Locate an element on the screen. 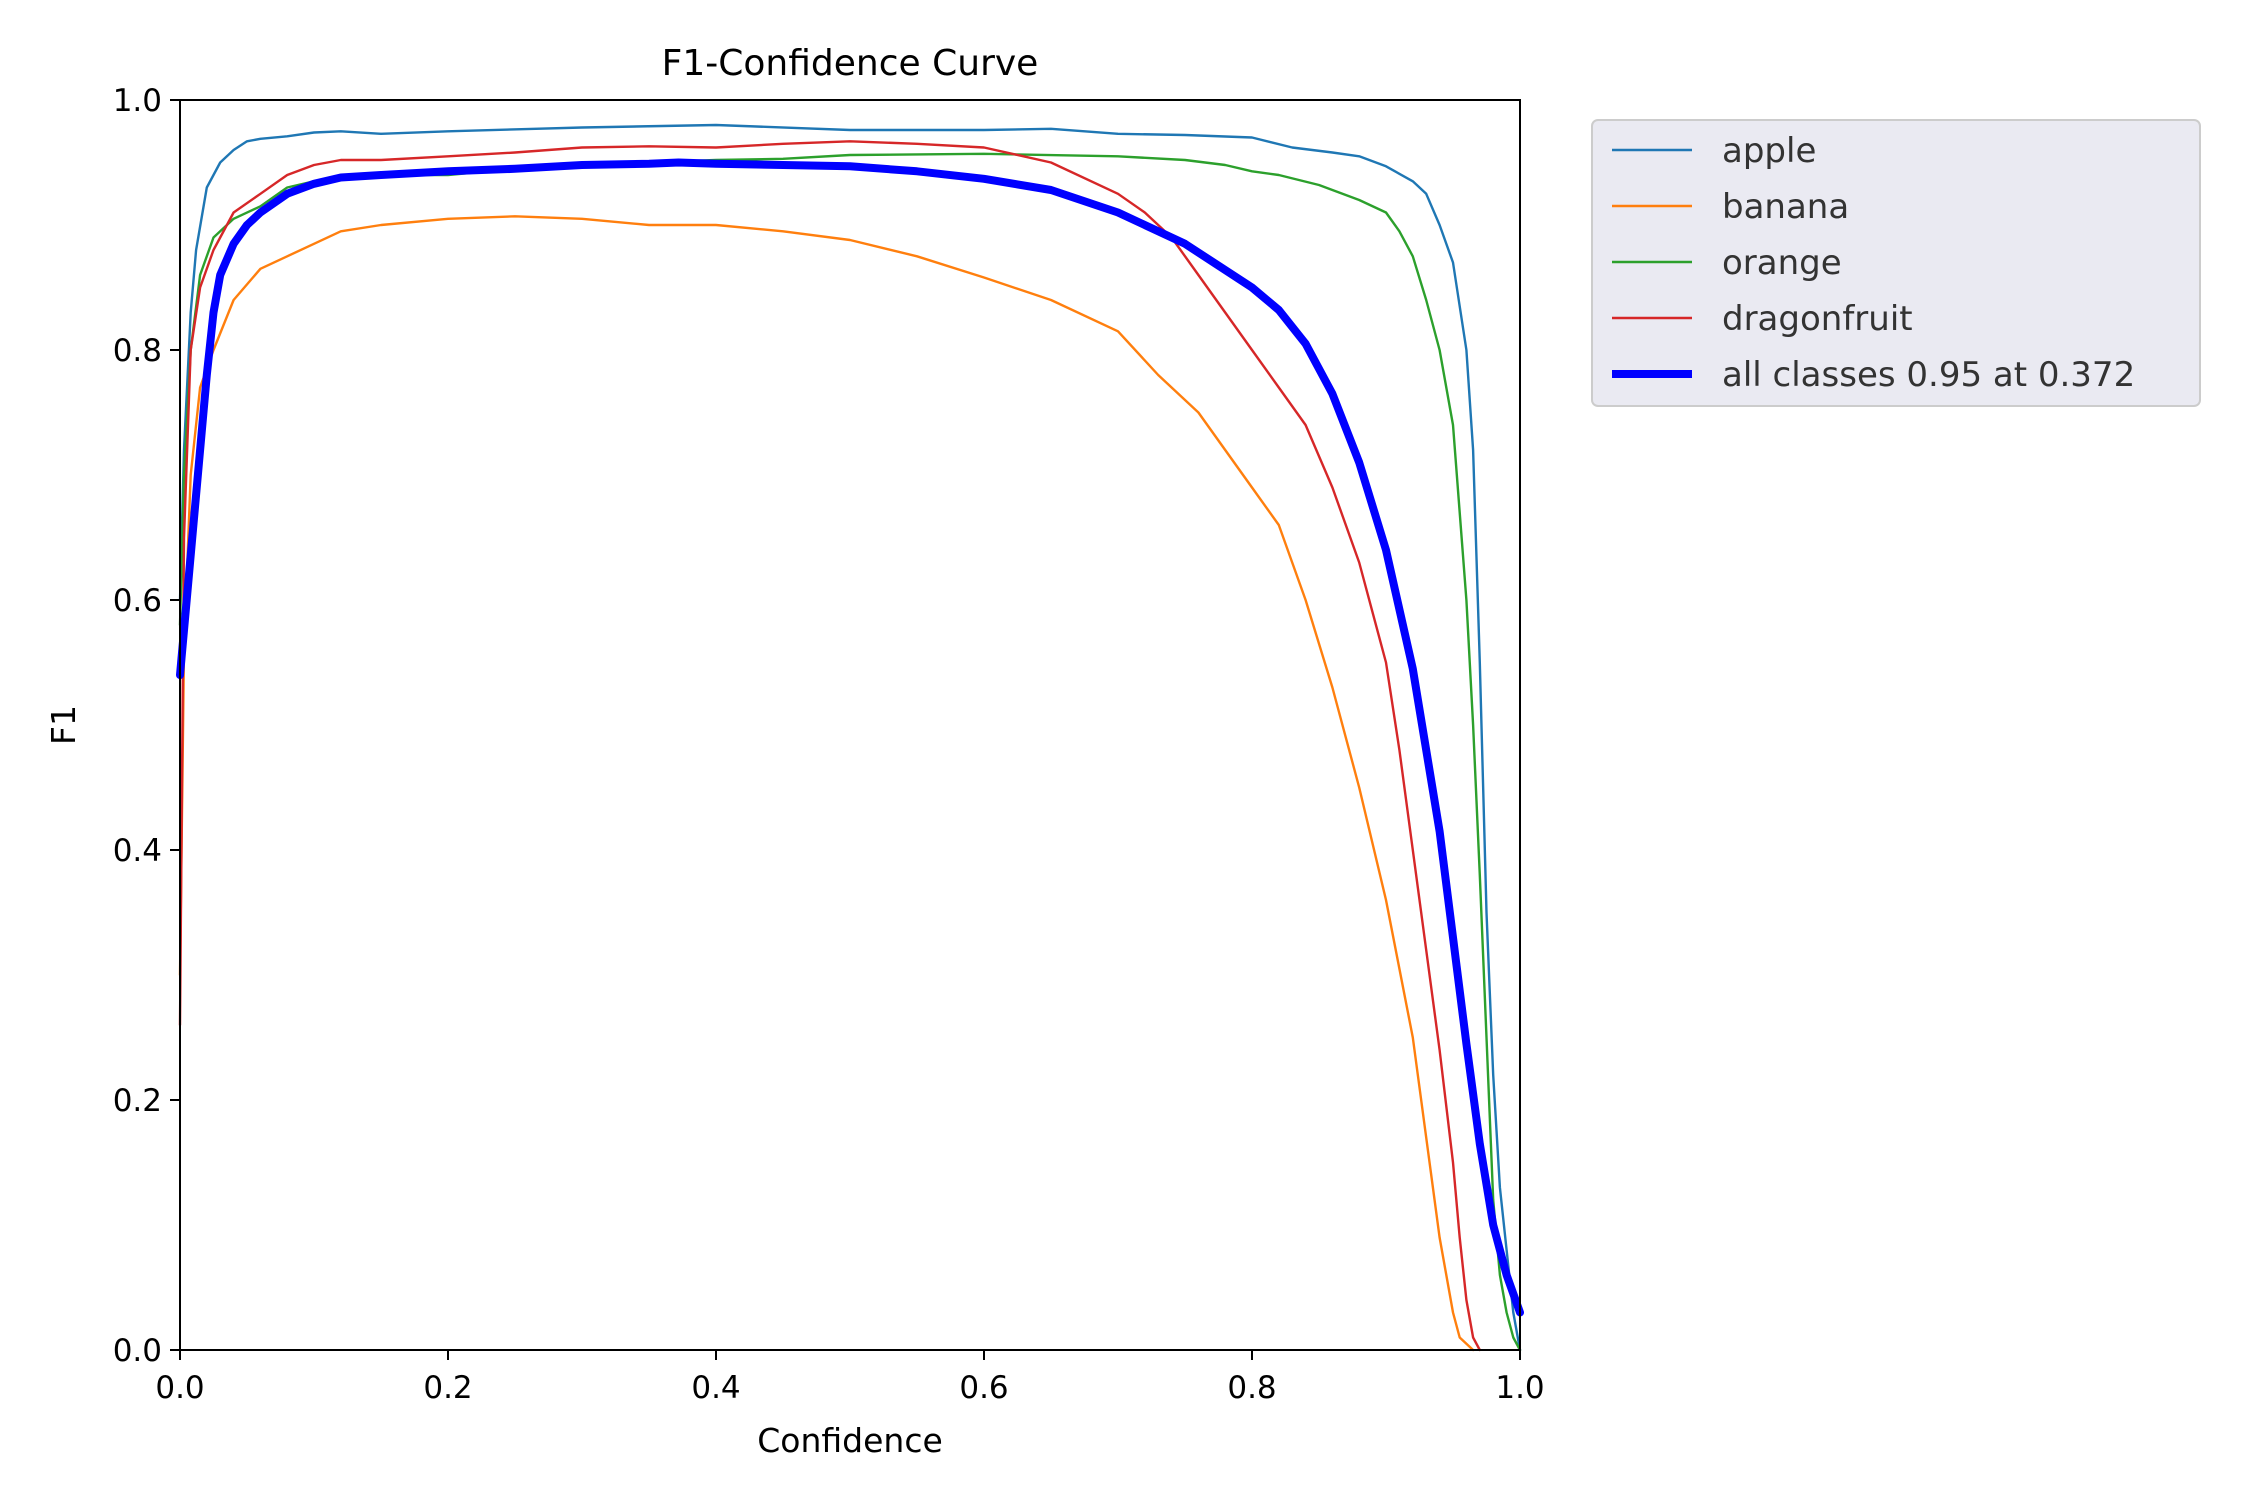 Image resolution: width=2250 pixels, height=1500 pixels. y-tick-label: 0.6 is located at coordinates (137, 601).